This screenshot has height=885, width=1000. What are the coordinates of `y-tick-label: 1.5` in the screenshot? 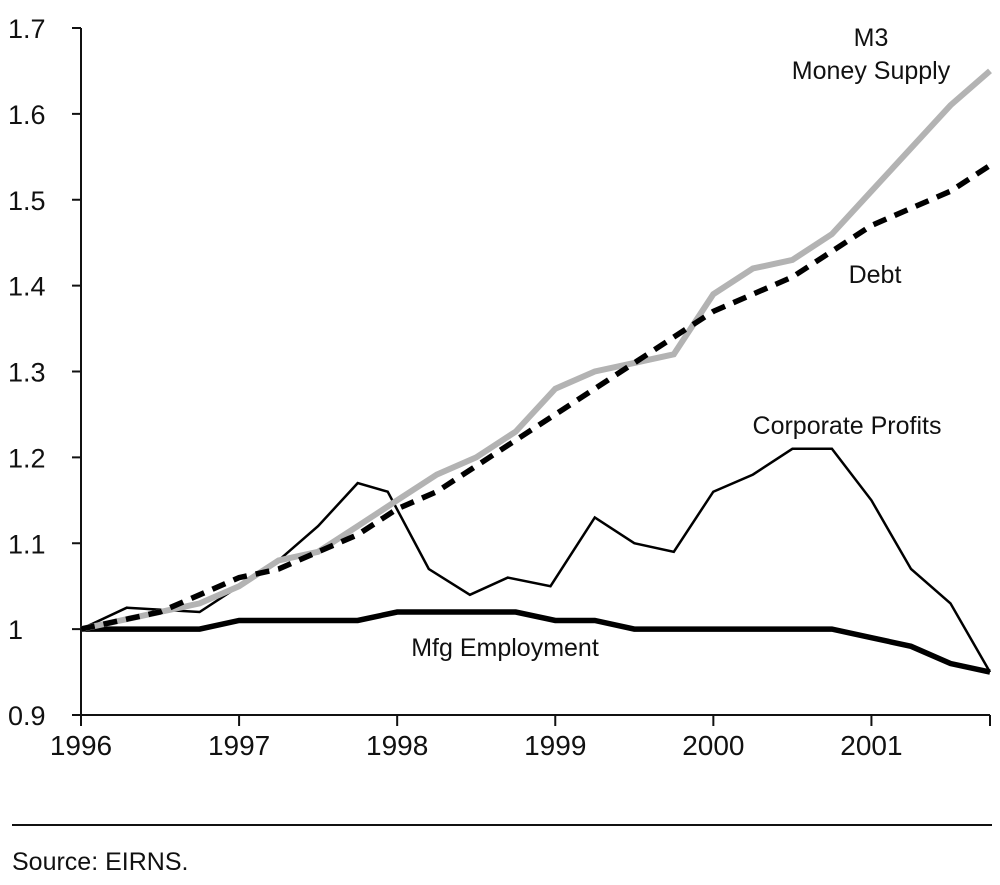 It's located at (27, 201).